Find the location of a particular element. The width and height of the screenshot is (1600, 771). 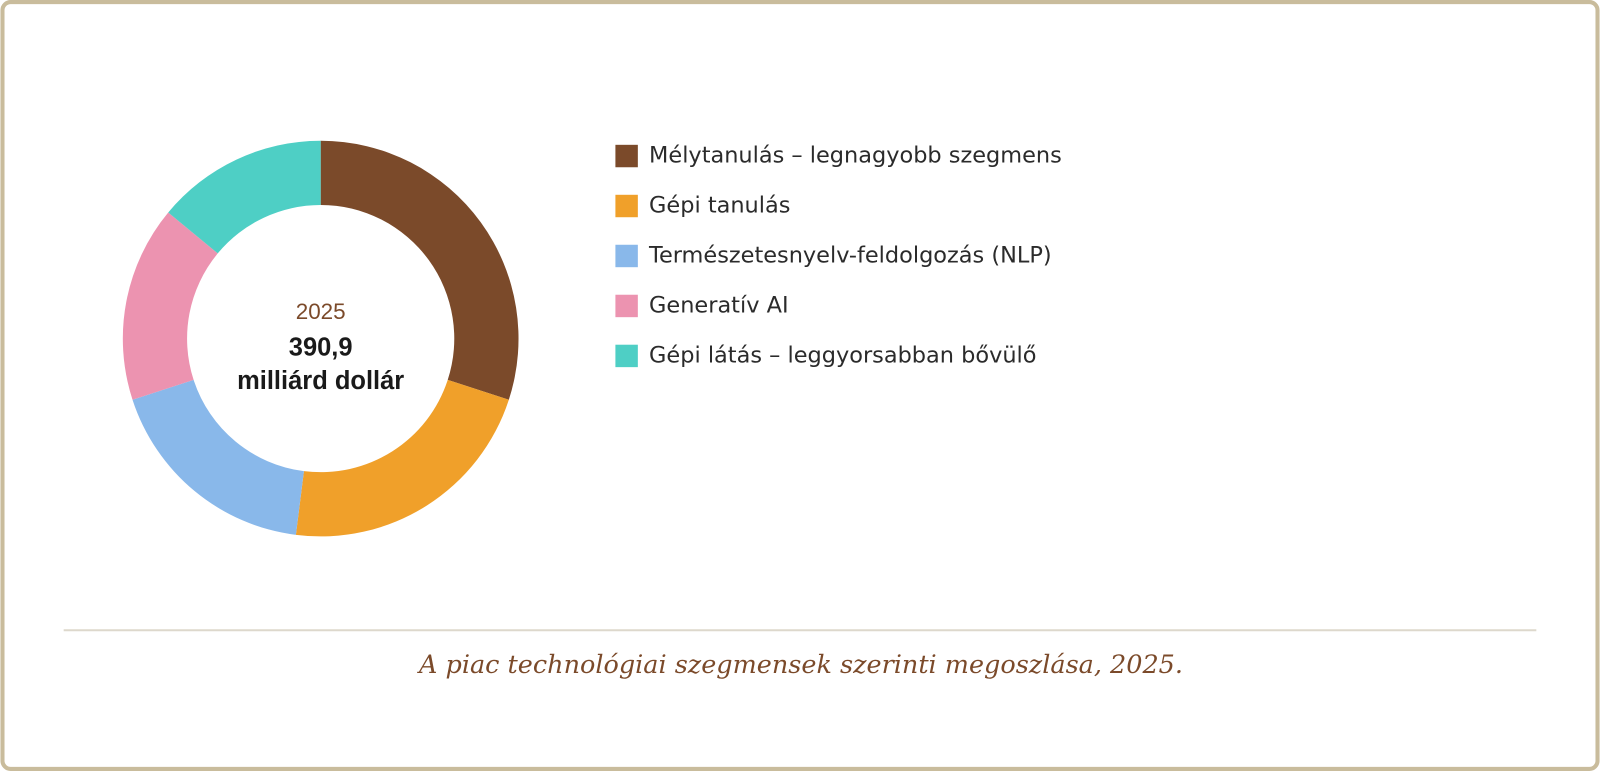

legend-label: Természetesnyelv-feldolgozás (NLP) is located at coordinates (850, 255).